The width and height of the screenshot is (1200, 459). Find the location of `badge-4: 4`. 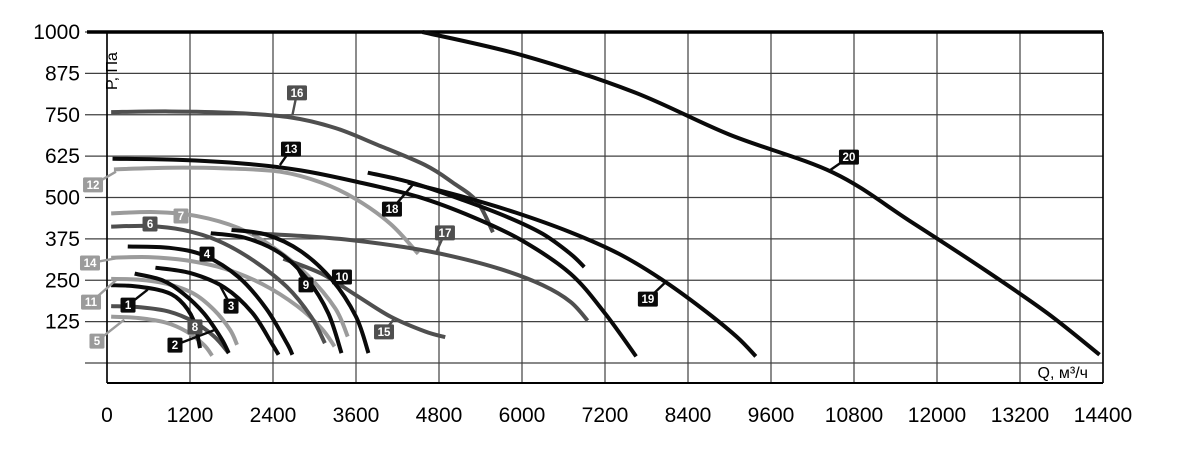

badge-4: 4 is located at coordinates (204, 254).